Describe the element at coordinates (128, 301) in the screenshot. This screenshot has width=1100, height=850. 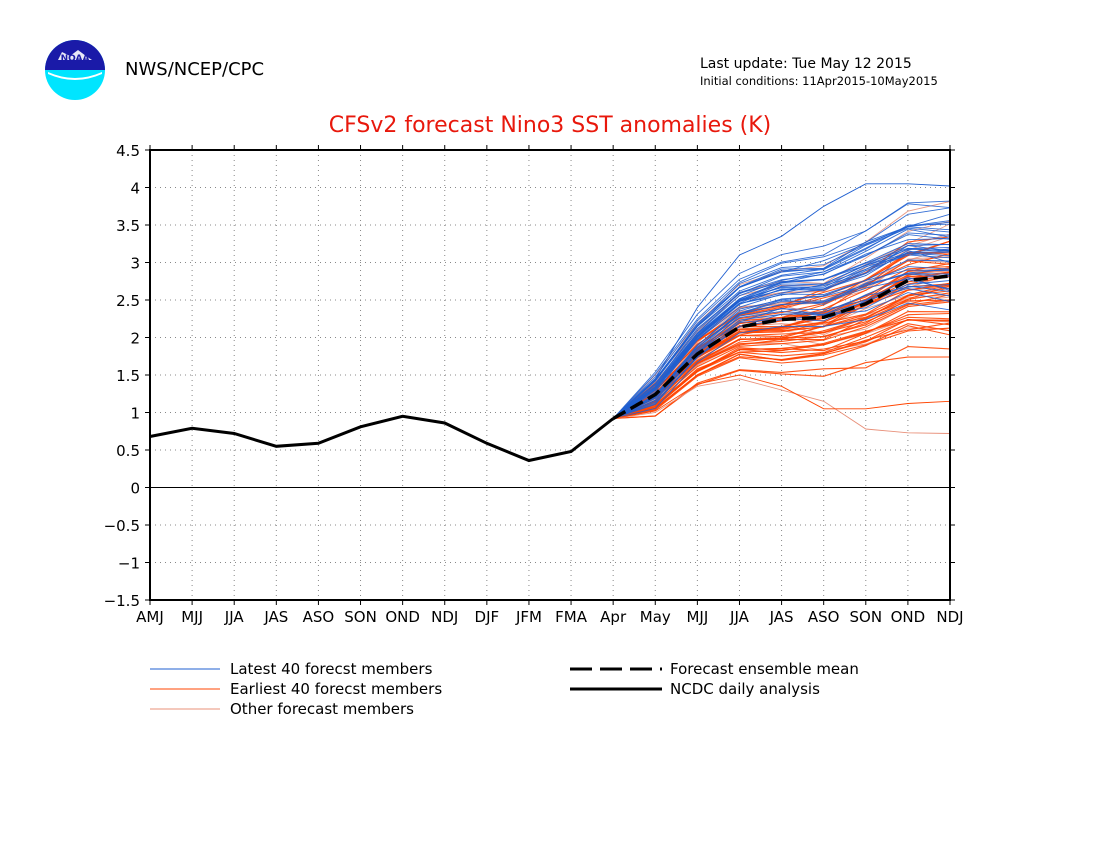
I see `y-tick-label: 2.5` at that location.